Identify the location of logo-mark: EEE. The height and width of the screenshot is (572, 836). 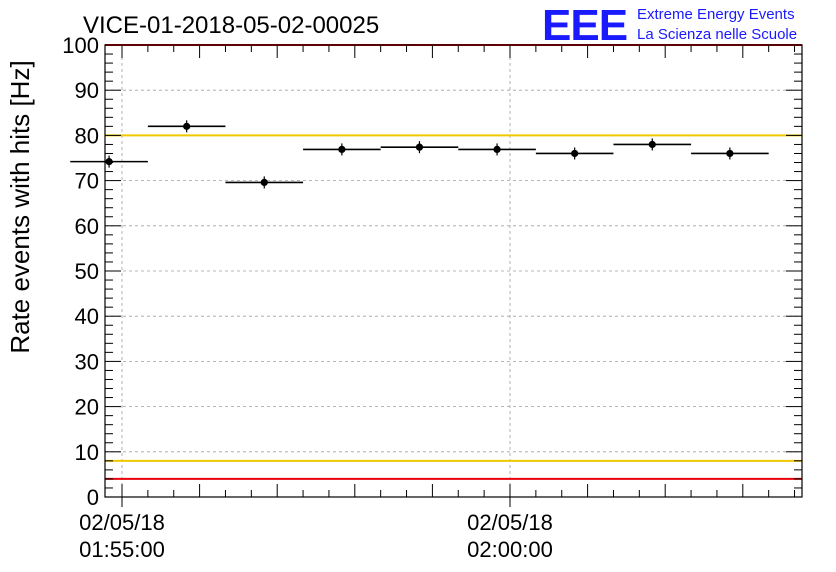
(584, 25).